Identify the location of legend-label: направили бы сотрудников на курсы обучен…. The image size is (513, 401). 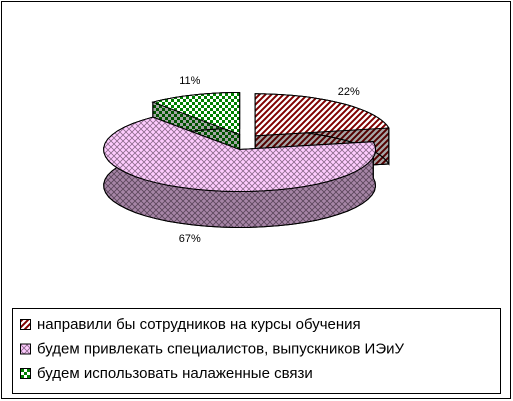
(199, 324).